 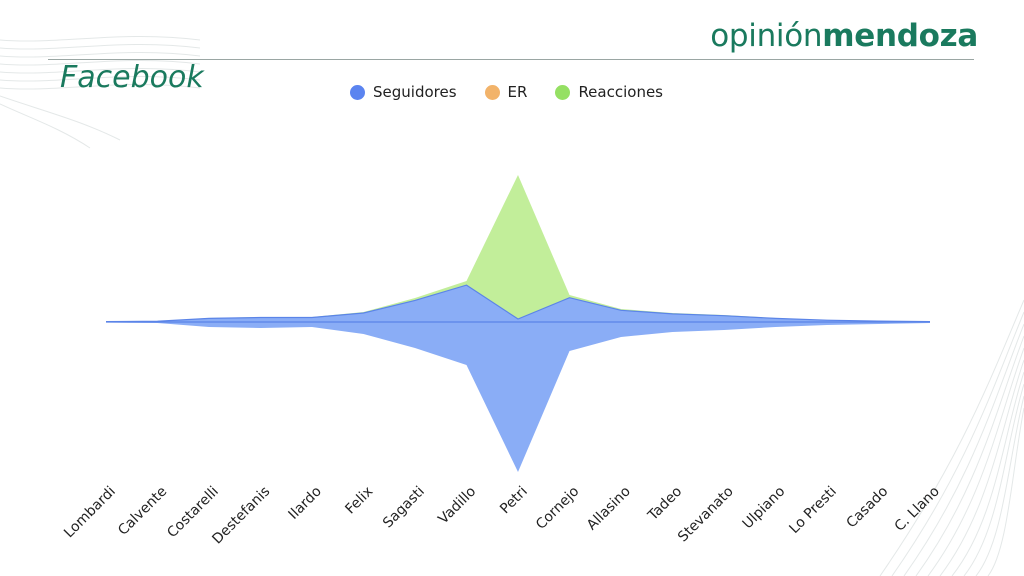 I want to click on legend-label-er: ER, so click(x=517, y=92).